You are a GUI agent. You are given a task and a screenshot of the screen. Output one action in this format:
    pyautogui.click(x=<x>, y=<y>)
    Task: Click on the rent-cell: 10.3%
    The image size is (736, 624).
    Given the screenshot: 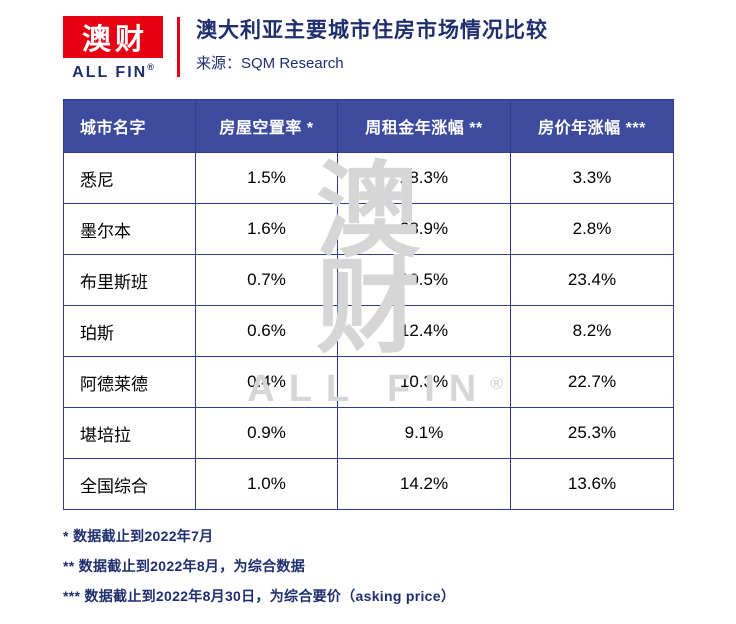 What is the action you would take?
    pyautogui.click(x=424, y=382)
    